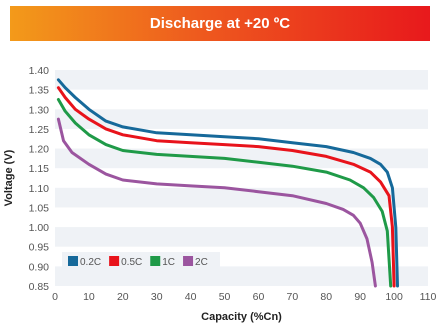 The image size is (437, 327). I want to click on x-tick-label: 20, so click(123, 297).